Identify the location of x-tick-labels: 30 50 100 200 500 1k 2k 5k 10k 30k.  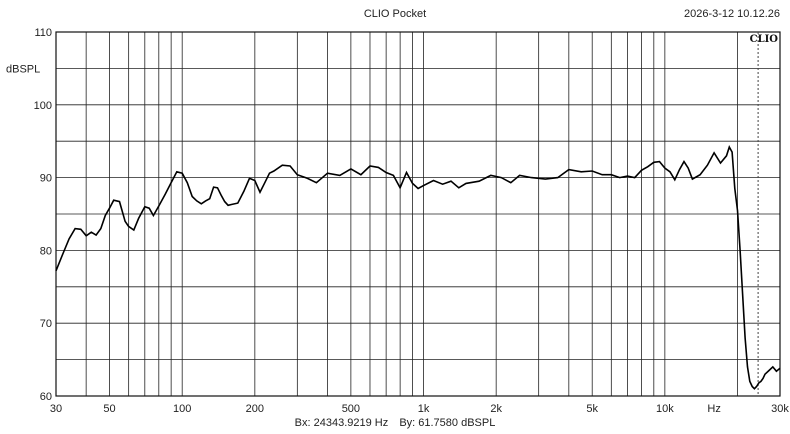
(419, 409).